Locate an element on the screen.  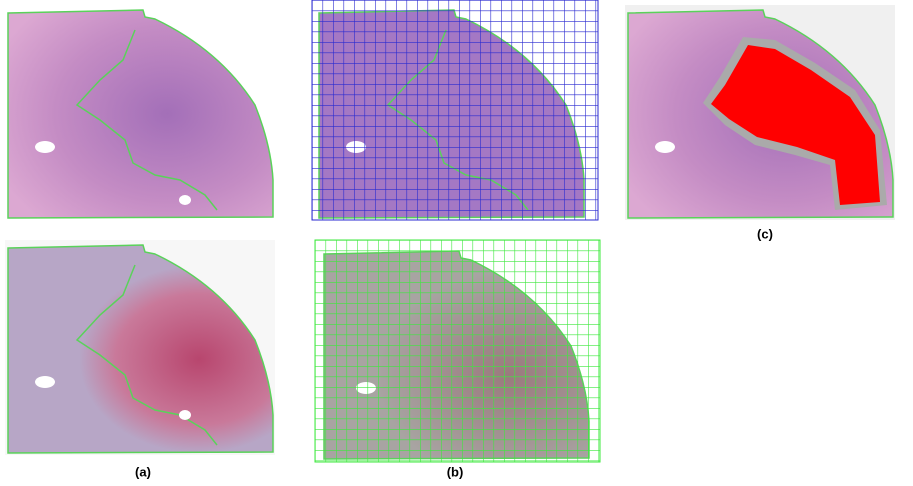
panel-c is located at coordinates (760, 112).